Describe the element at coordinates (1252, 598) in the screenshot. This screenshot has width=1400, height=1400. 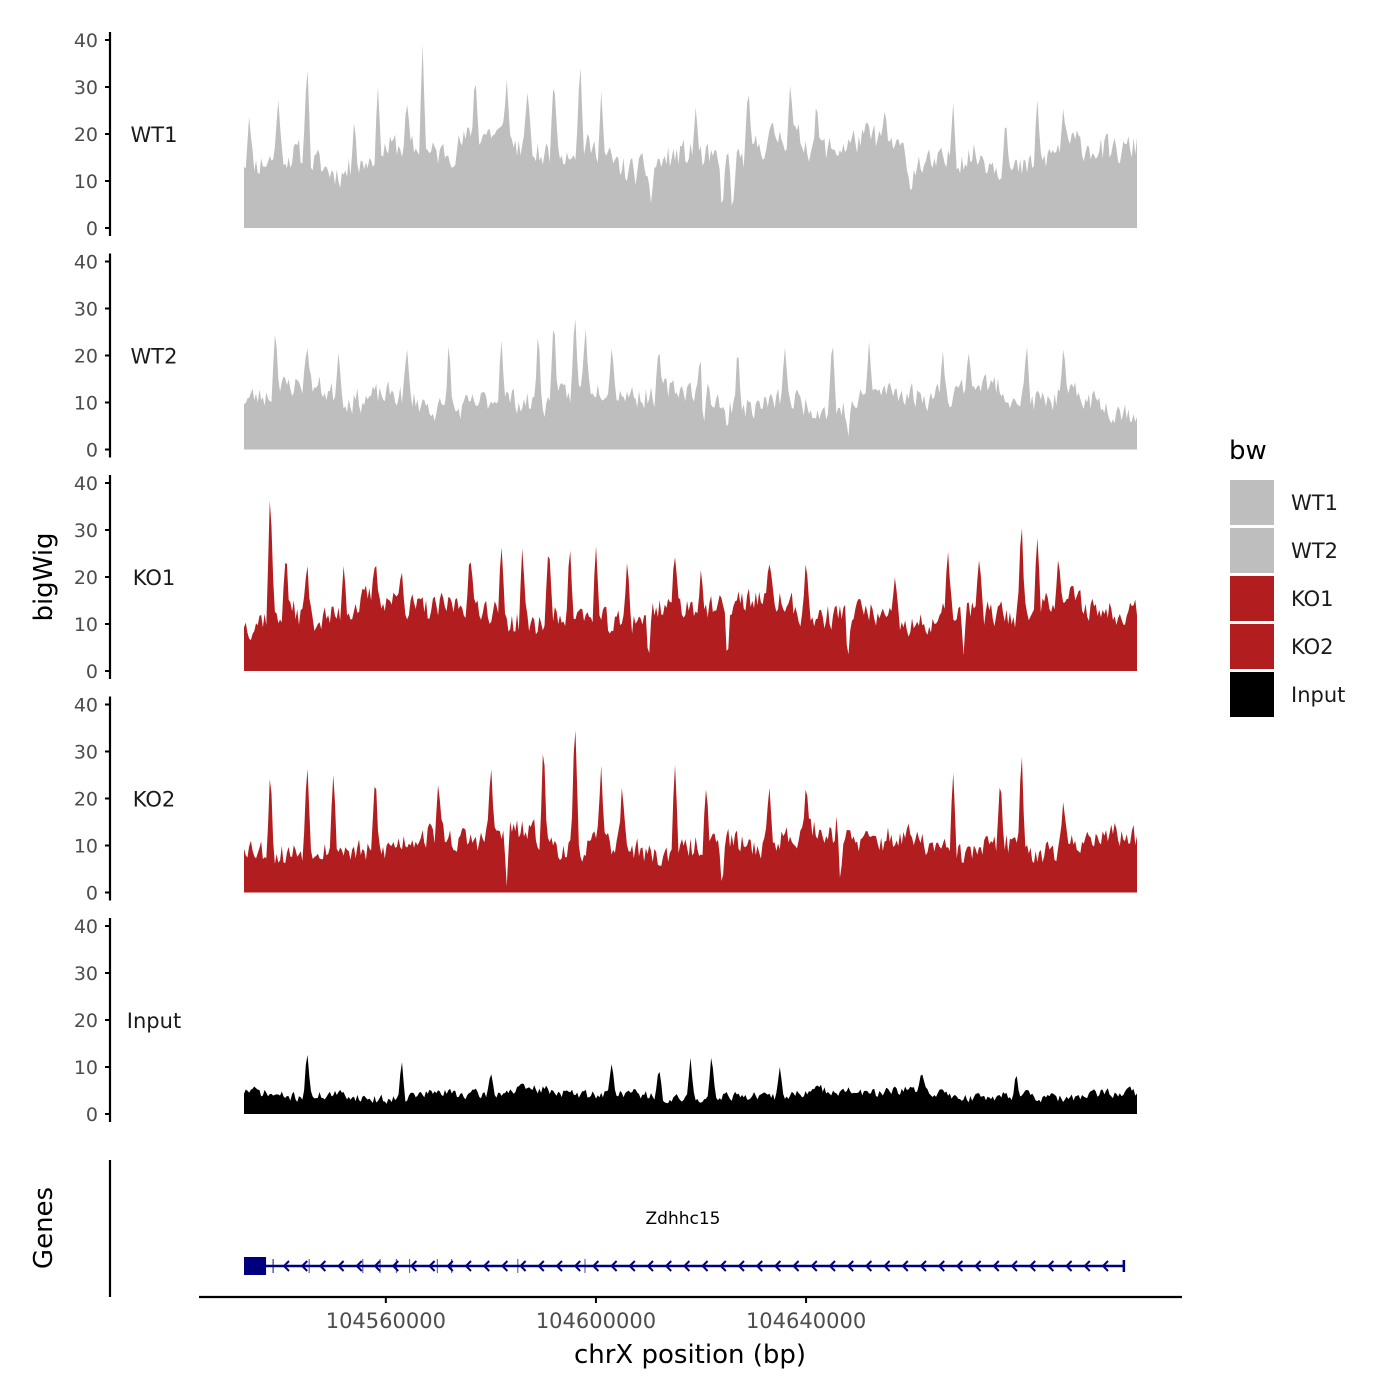
I see `legend-key-ko1` at that location.